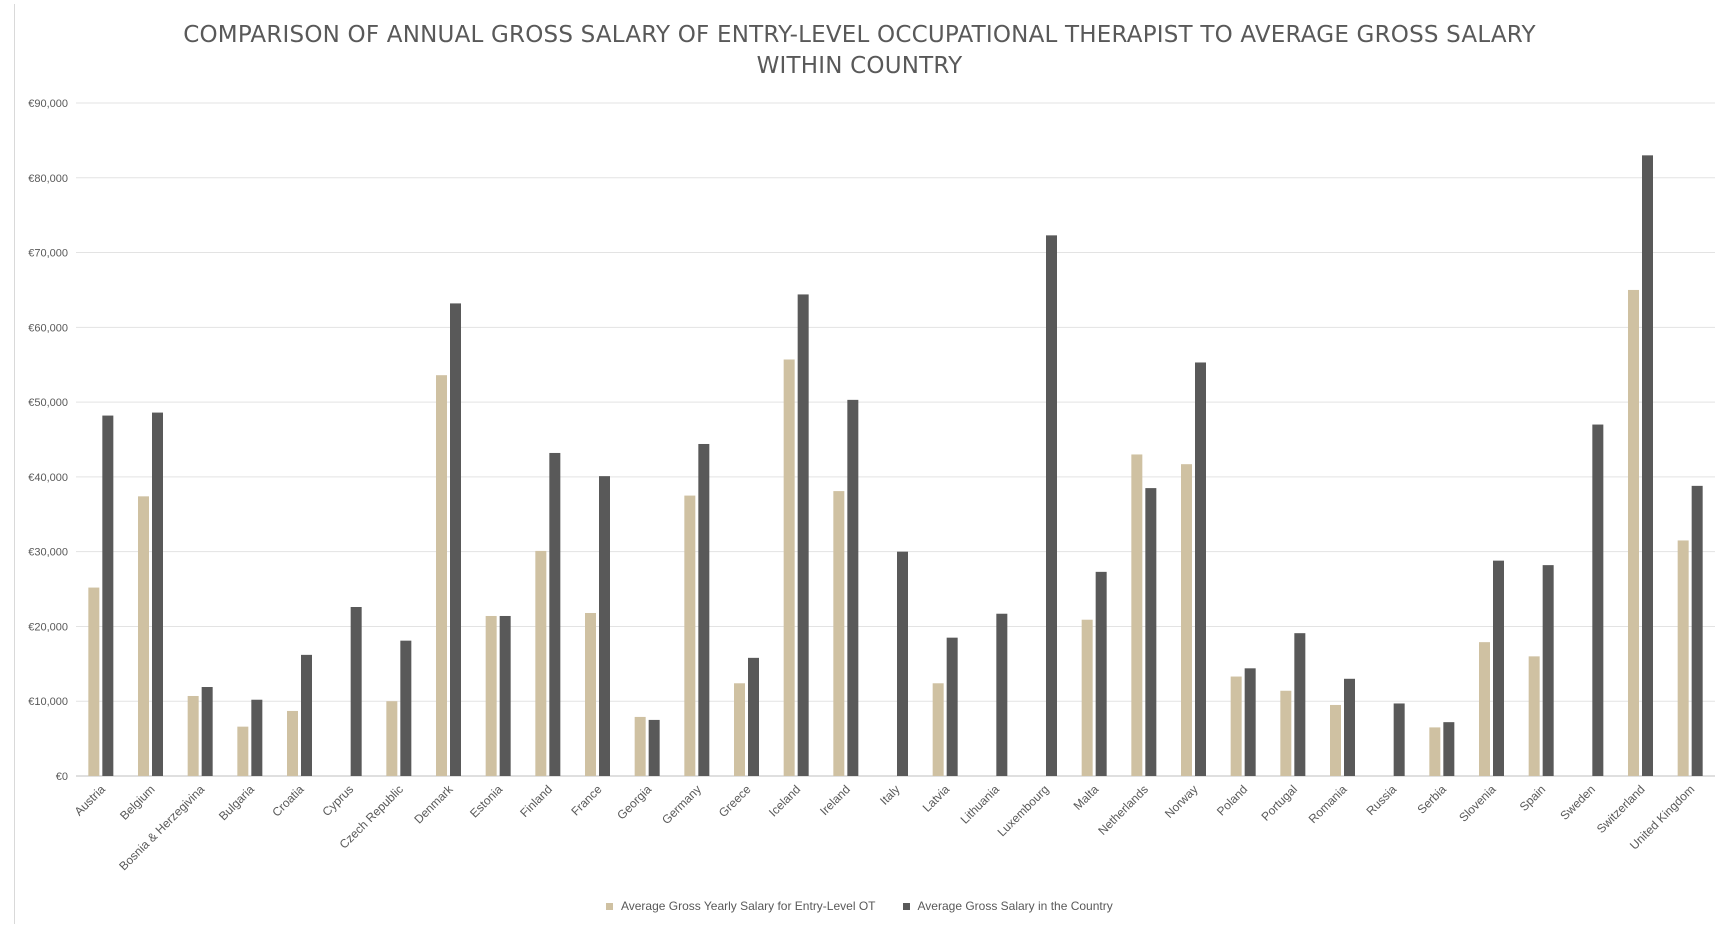 This screenshot has width=1719, height=929. I want to click on x-tick-label-sweden: Sweden, so click(1577, 802).